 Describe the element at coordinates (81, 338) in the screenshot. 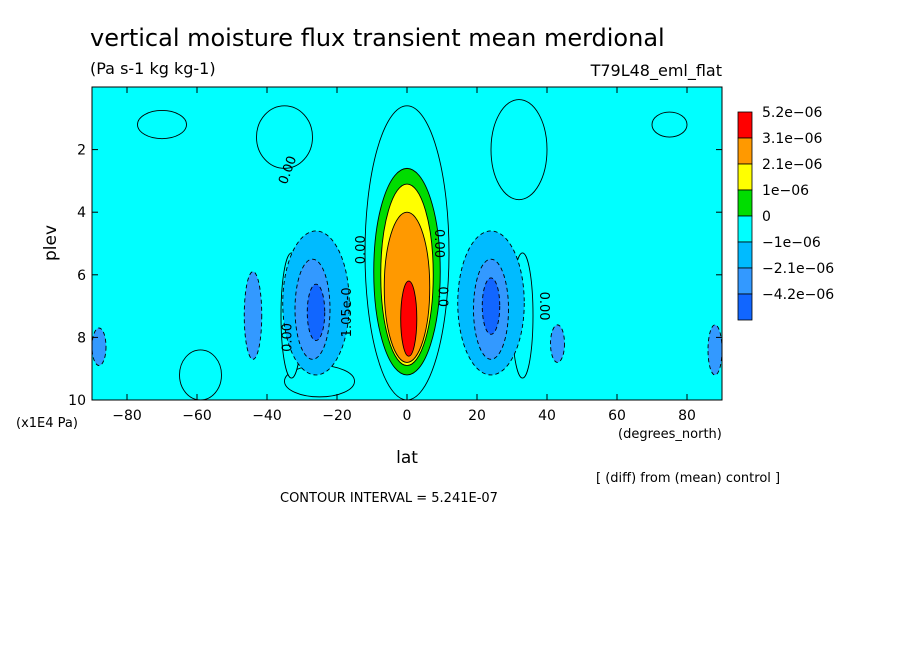

I see `y-tick-label: 8` at that location.